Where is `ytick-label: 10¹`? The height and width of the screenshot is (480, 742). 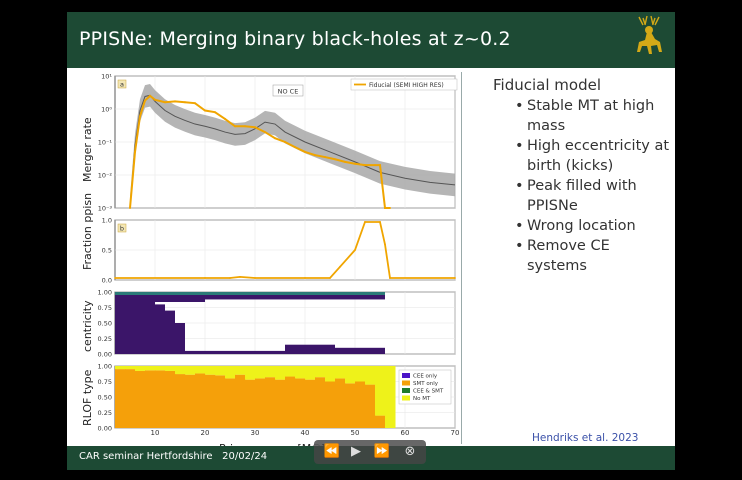
ytick-label: 10¹ is located at coordinates (106, 77).